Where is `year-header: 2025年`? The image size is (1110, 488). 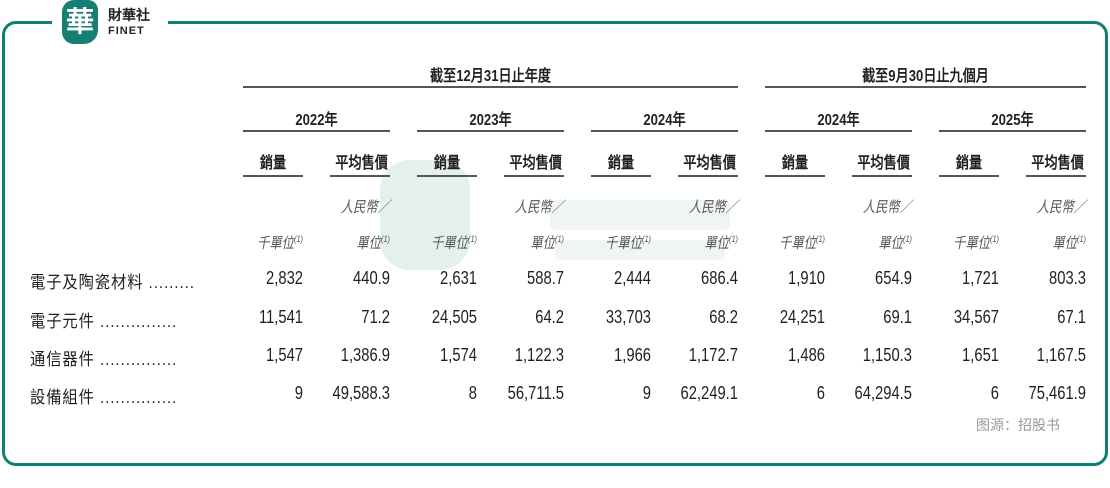
year-header: 2025年 is located at coordinates (1012, 120).